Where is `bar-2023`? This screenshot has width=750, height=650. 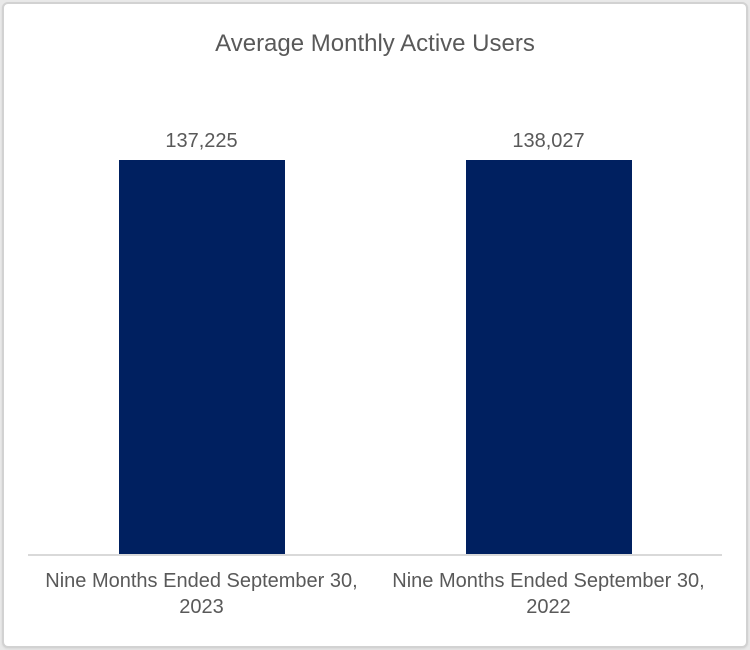 bar-2023 is located at coordinates (201, 357).